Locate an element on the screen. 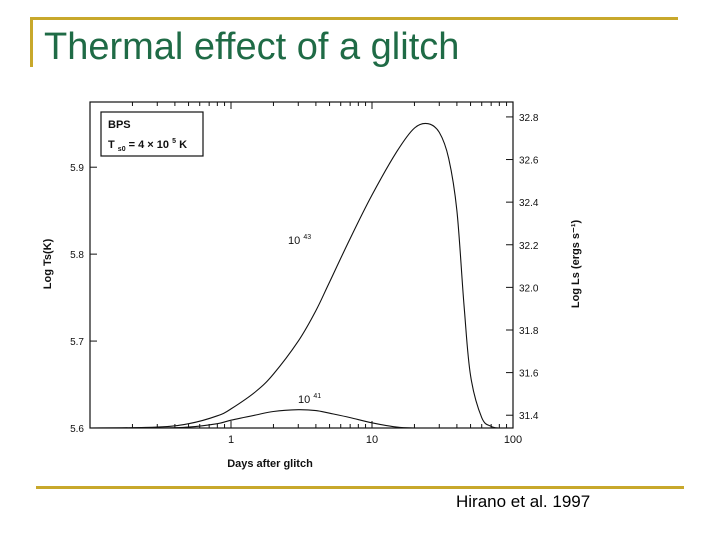 This screenshot has height=540, width=720. y-tick-label-right: 31.4 is located at coordinates (529, 416).